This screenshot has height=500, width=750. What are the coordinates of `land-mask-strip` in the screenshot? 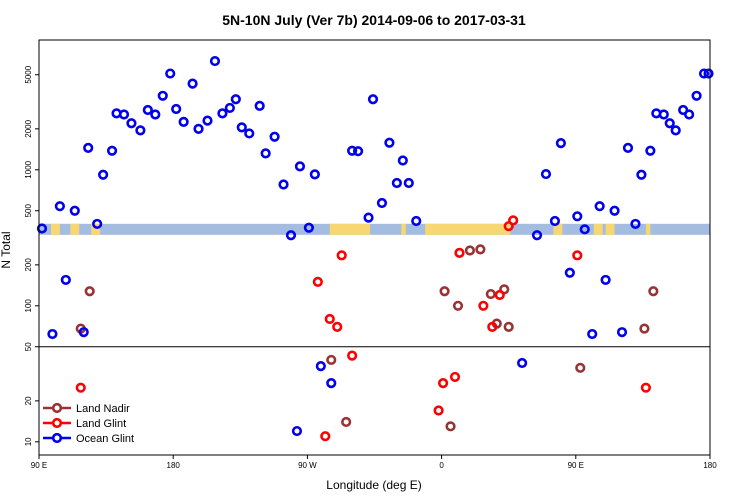 It's located at (374, 229).